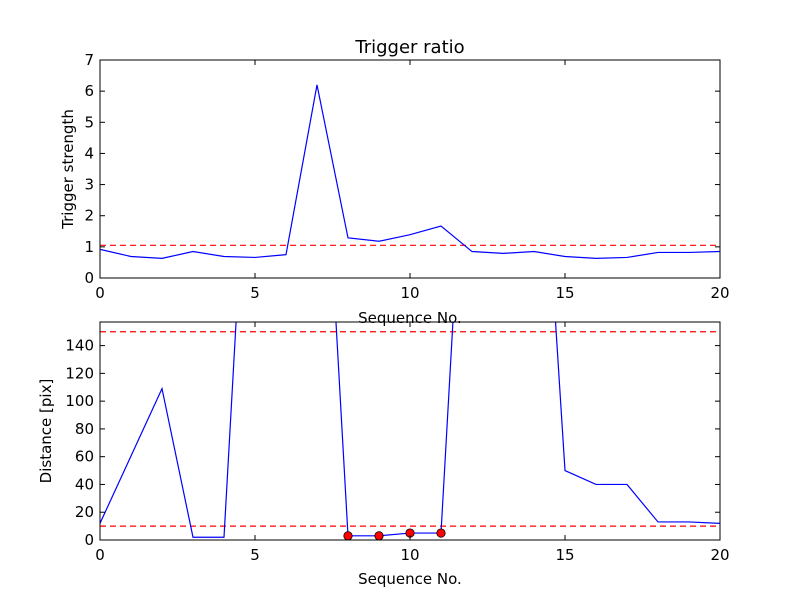  Describe the element at coordinates (89, 185) in the screenshot. I see `y-tick-label: 3` at that location.